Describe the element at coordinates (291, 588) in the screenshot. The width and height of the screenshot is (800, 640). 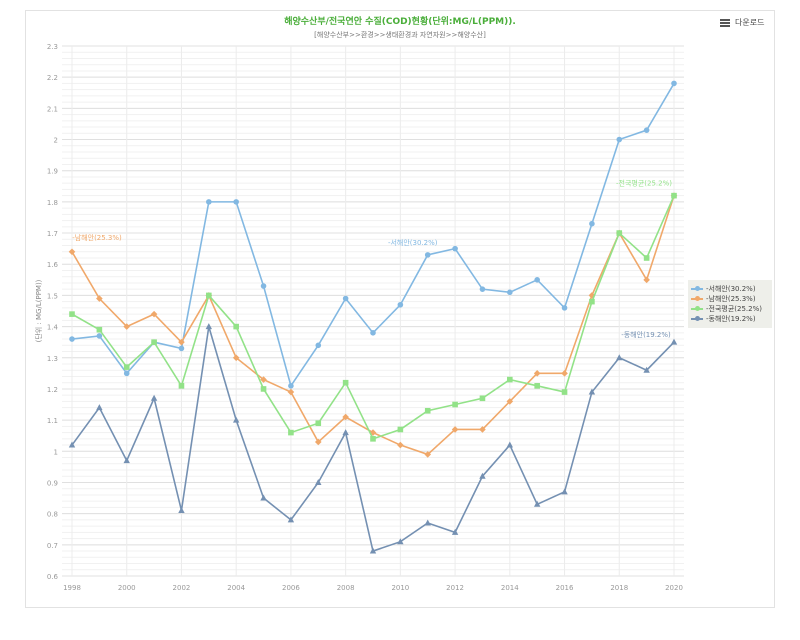
I see `x-tick-label: 2006` at that location.